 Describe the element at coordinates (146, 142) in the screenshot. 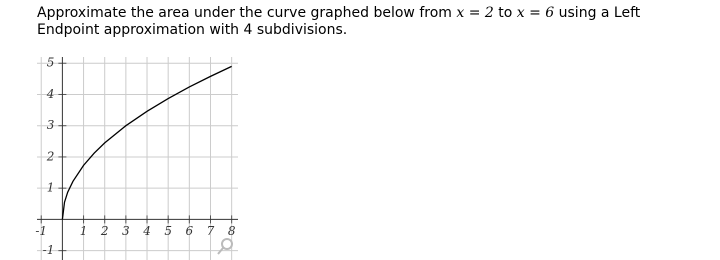

I see `curve` at that location.